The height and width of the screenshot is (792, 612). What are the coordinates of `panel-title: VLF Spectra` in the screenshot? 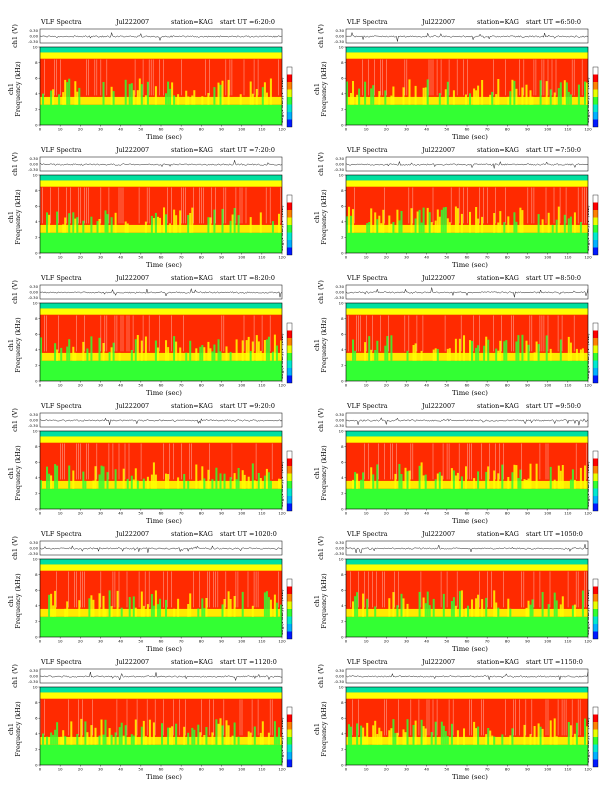 It's located at (61, 150).